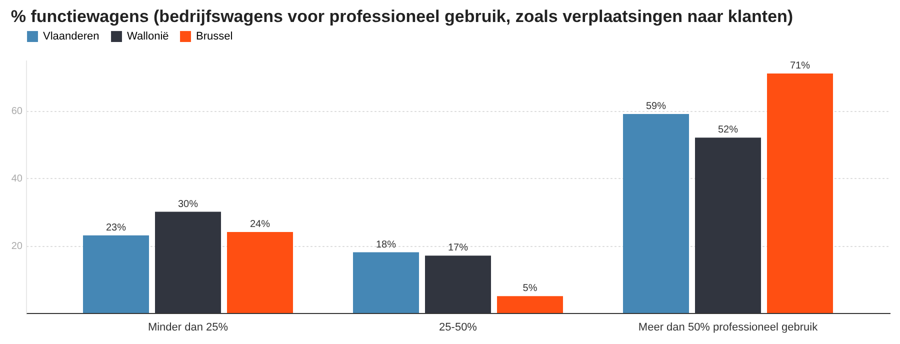 This screenshot has width=900, height=344. Describe the element at coordinates (656, 106) in the screenshot. I see `data-label: 59%` at that location.